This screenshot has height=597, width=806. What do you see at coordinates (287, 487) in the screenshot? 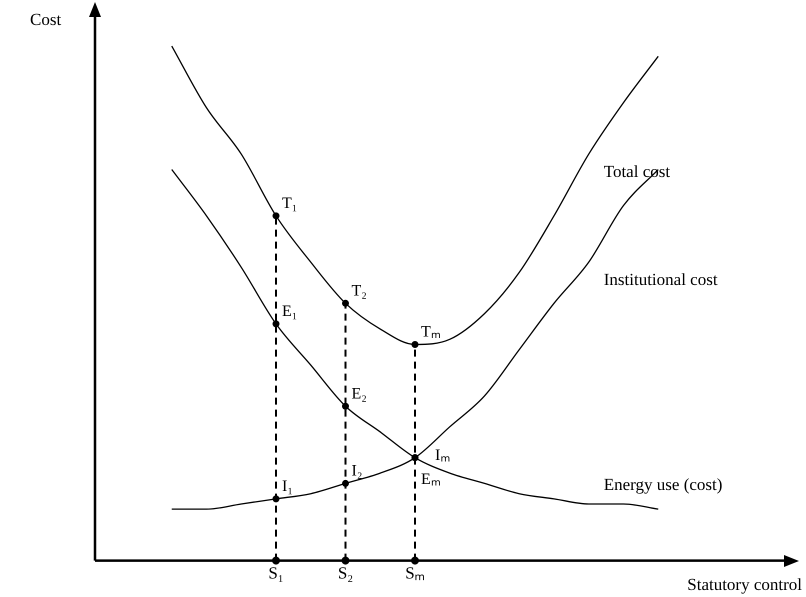
I see `annotation: I₁` at bounding box center [287, 487].